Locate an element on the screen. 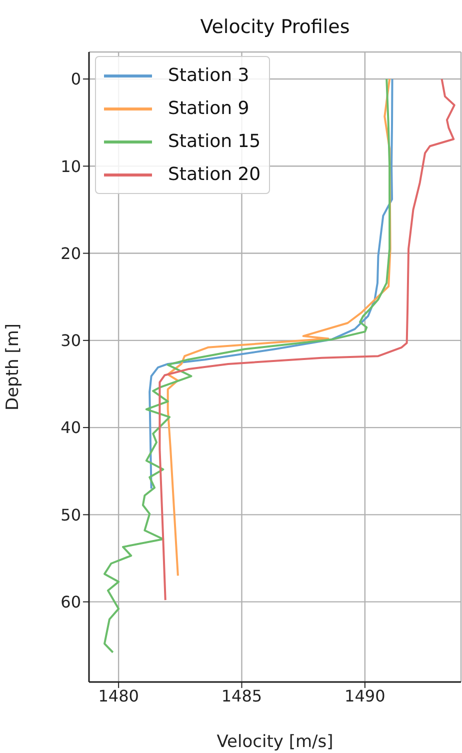 This screenshot has height=753, width=462. y-tick-label: 50 is located at coordinates (70, 514).